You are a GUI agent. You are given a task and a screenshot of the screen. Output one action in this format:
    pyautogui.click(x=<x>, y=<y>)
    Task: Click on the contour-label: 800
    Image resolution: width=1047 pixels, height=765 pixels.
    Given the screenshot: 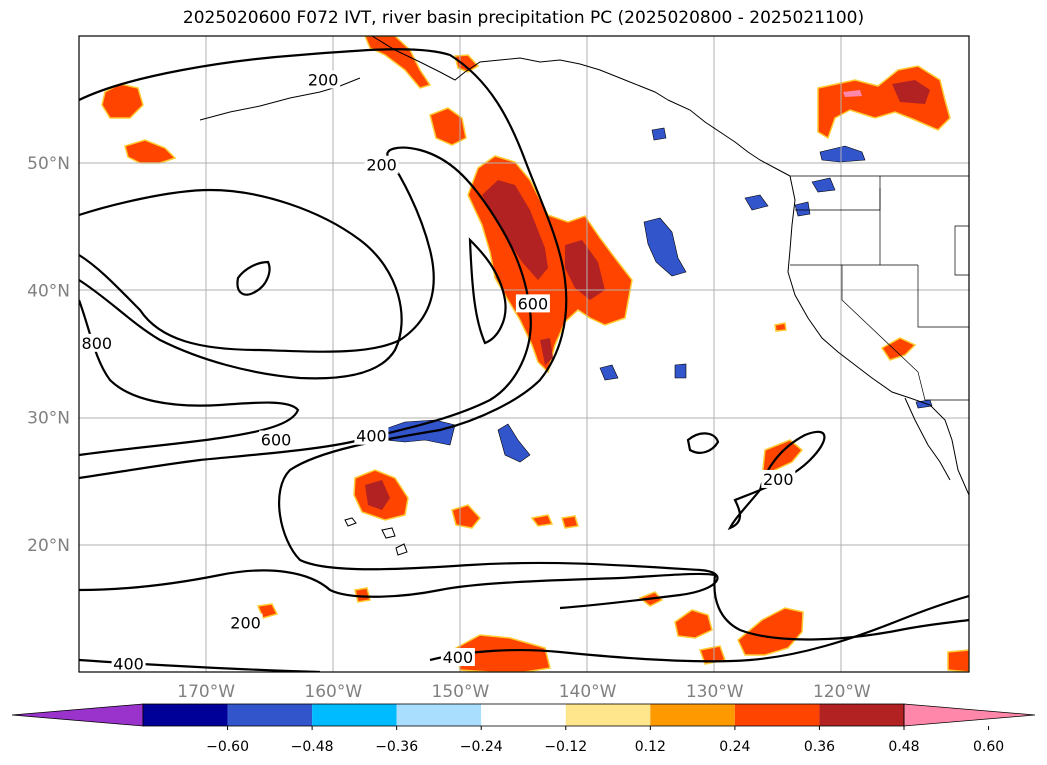 What is the action you would take?
    pyautogui.click(x=97, y=343)
    